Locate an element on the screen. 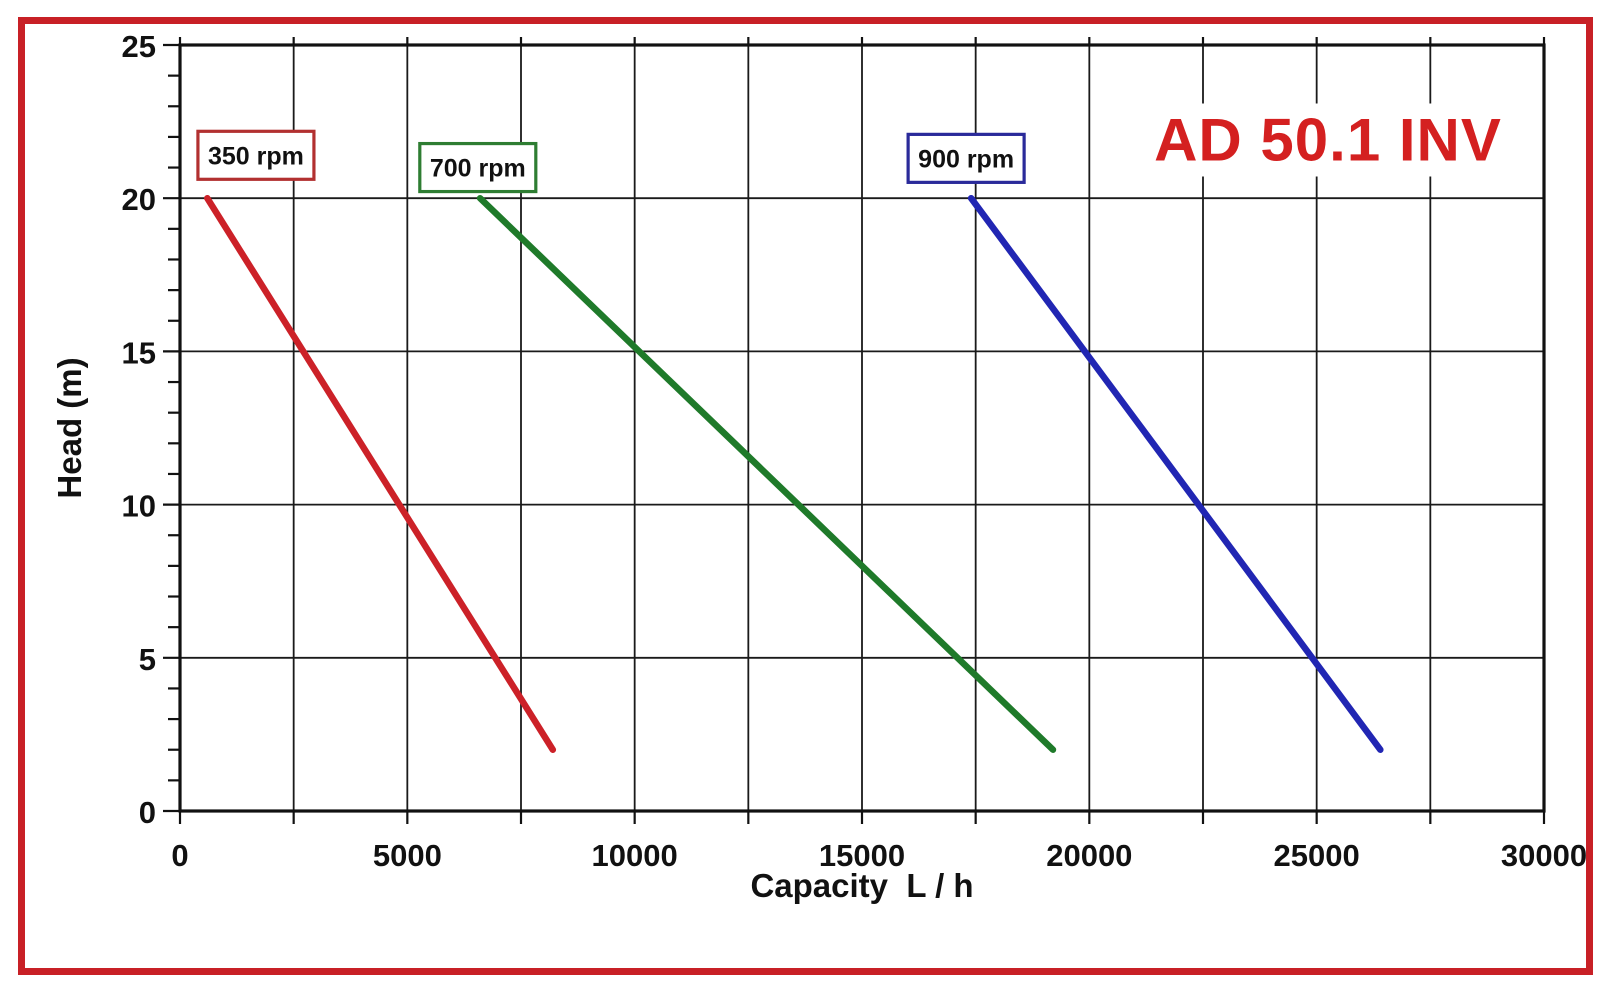 The width and height of the screenshot is (1617, 1000). annotation-box-900-rpm is located at coordinates (966, 158).